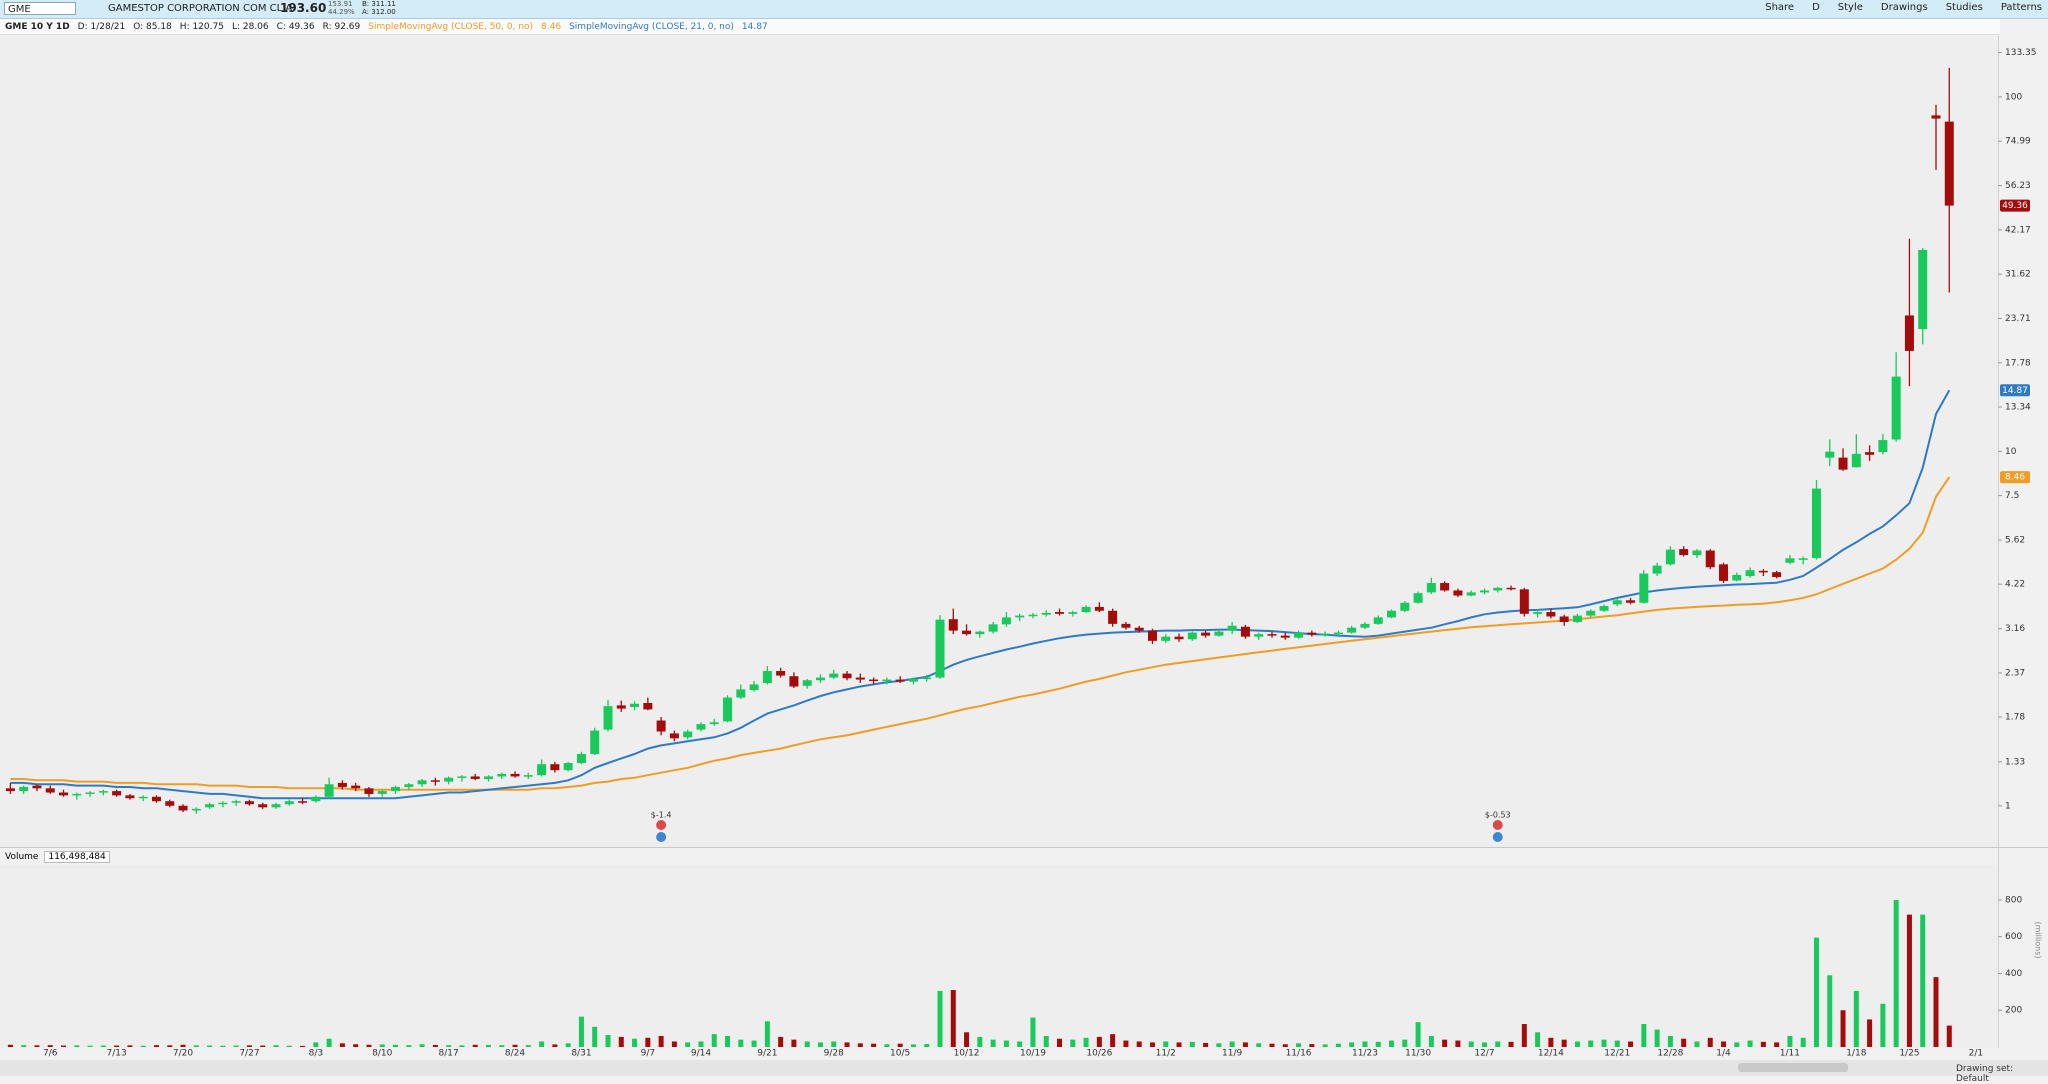 Image resolution: width=2048 pixels, height=1084 pixels. I want to click on x-tick-label: 9/7, so click(648, 1054).